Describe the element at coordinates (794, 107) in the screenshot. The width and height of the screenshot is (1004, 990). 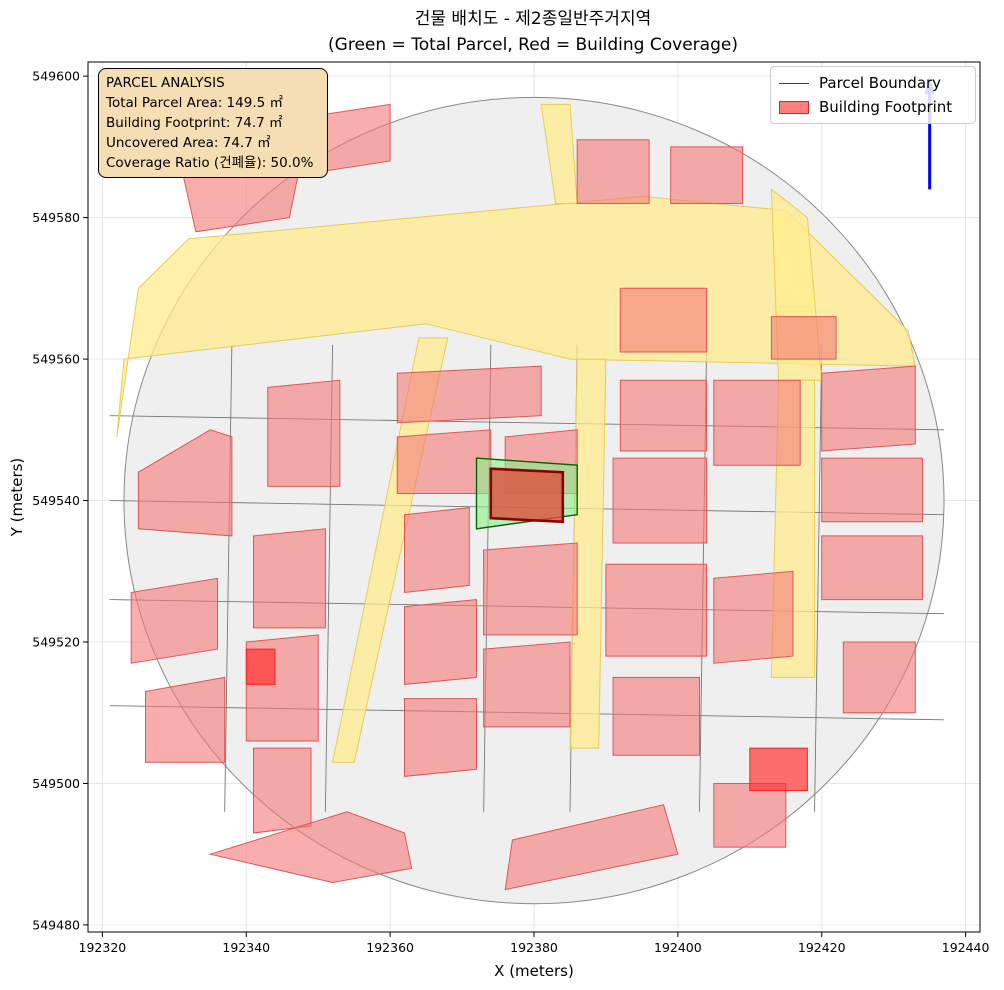
I see `legend-building-swatch` at that location.